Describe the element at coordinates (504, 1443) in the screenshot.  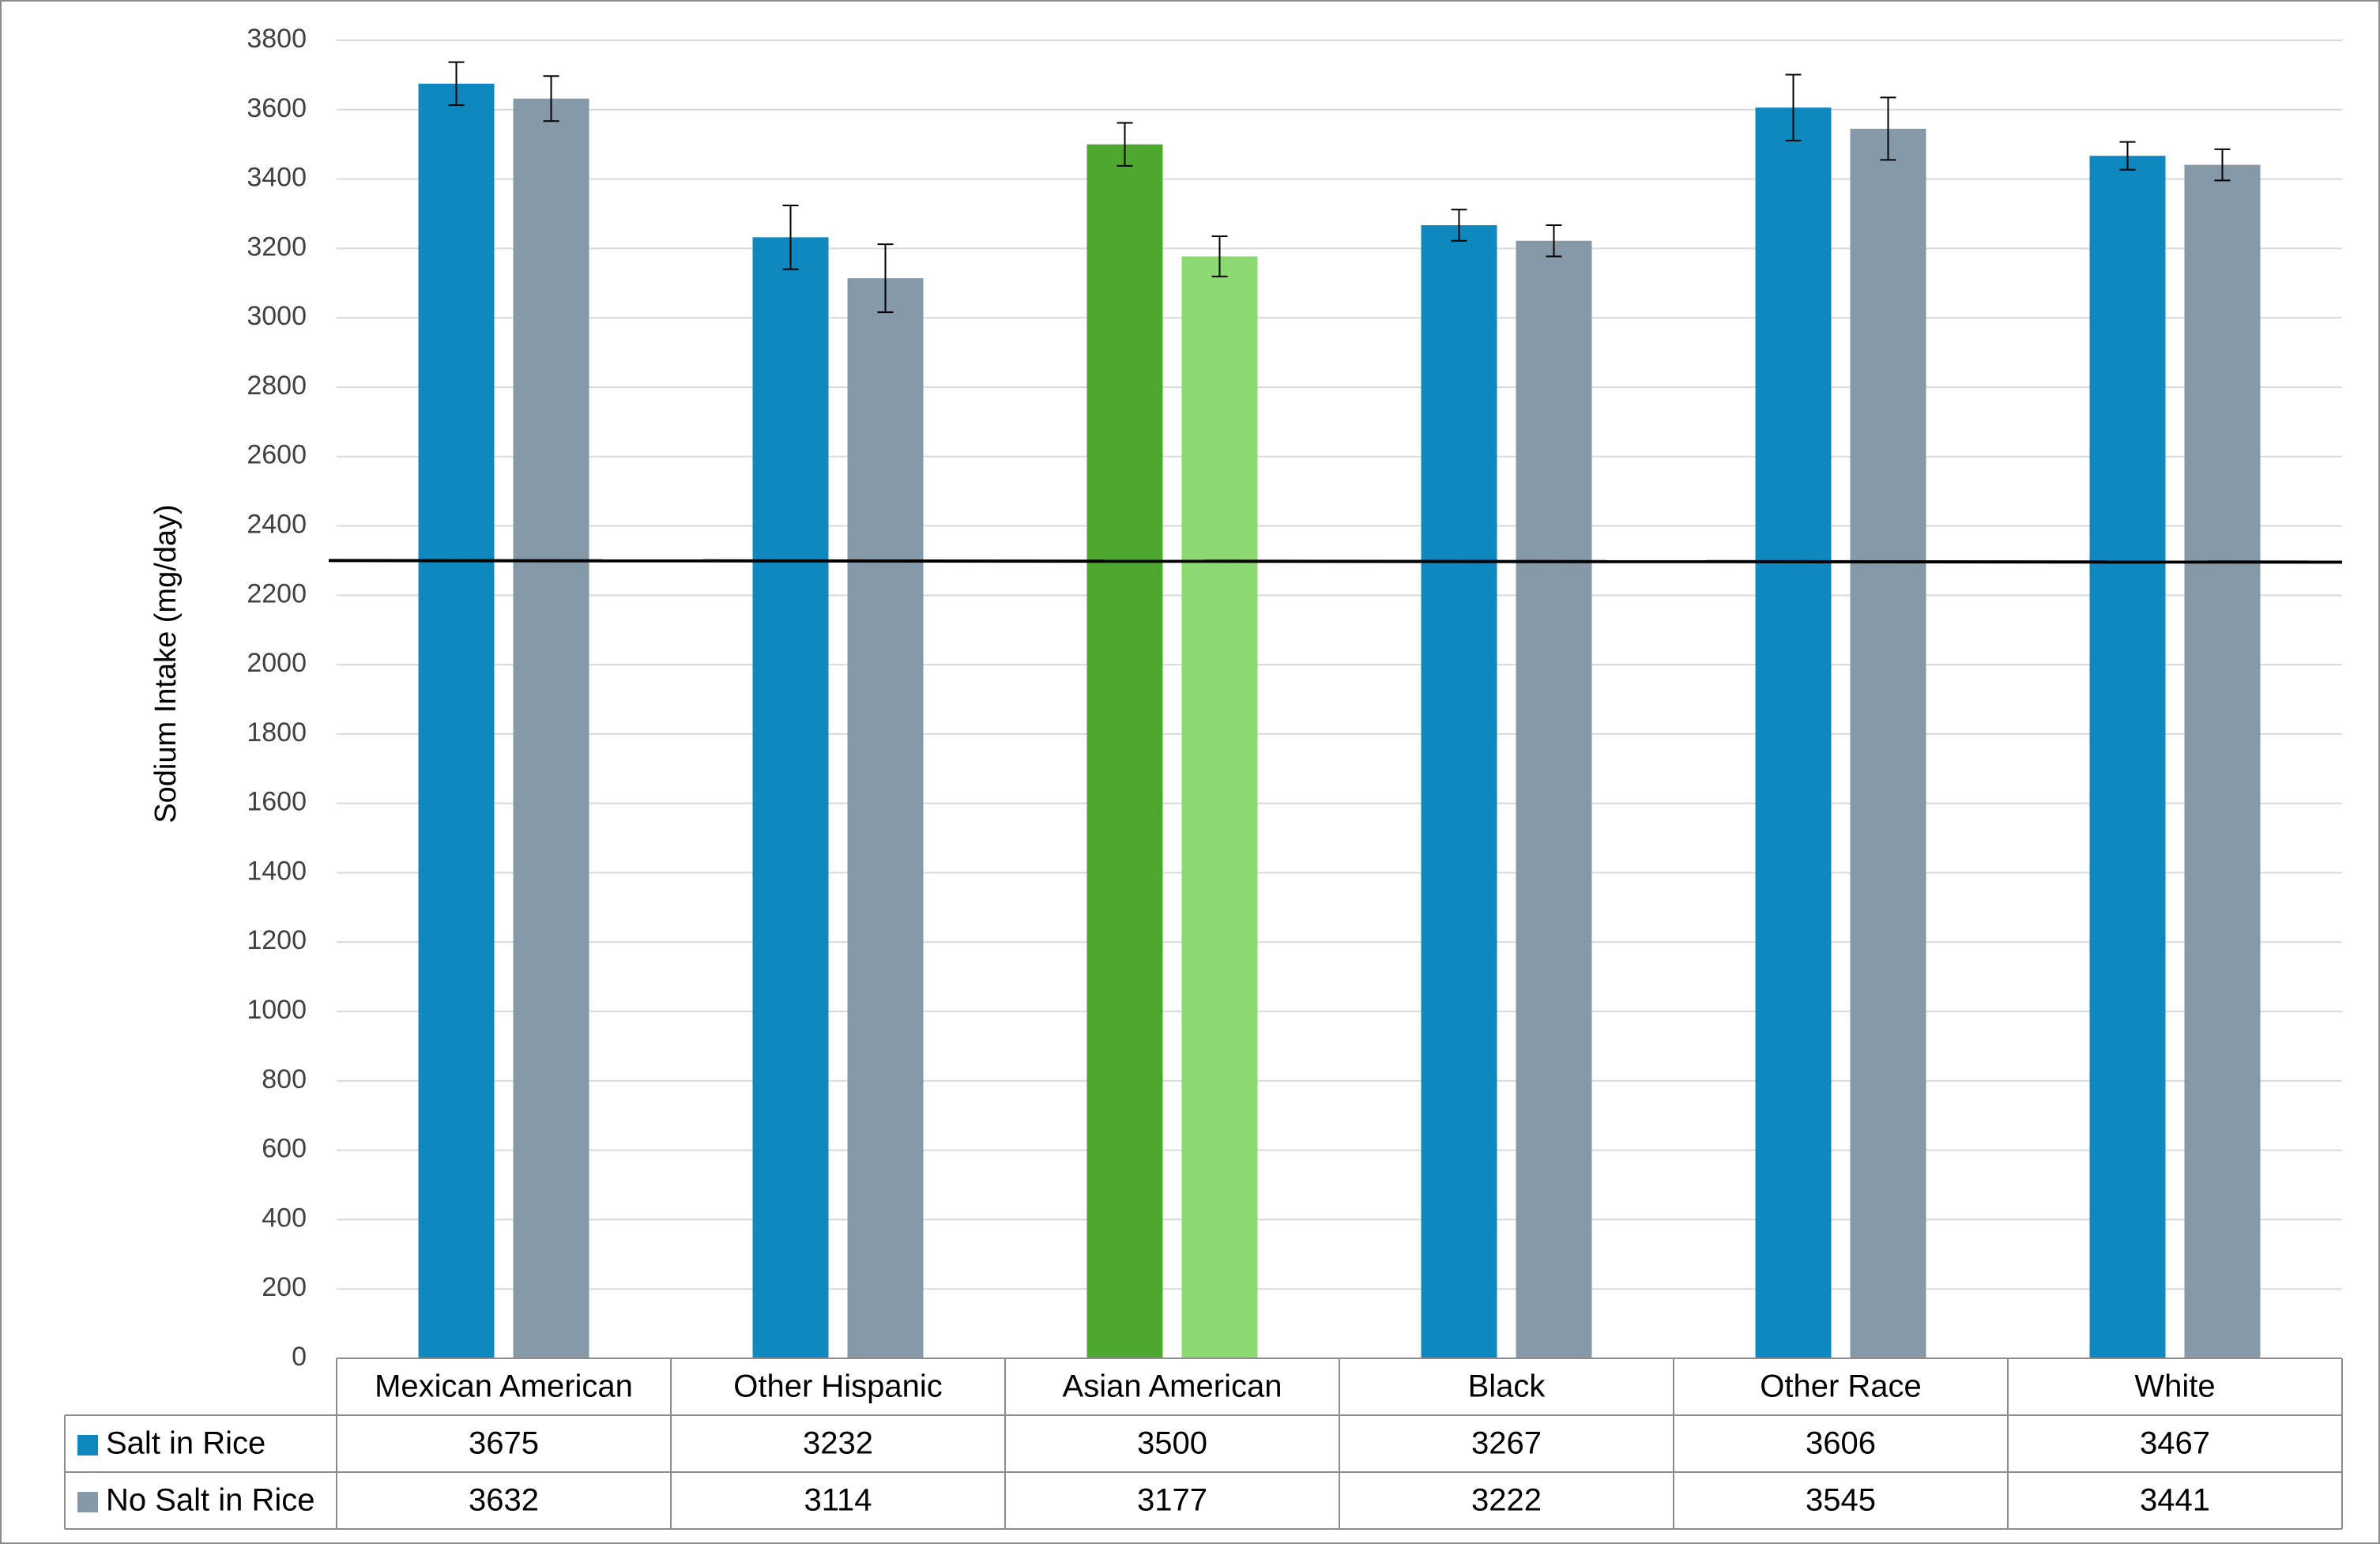
I see `table-value: 3675` at that location.